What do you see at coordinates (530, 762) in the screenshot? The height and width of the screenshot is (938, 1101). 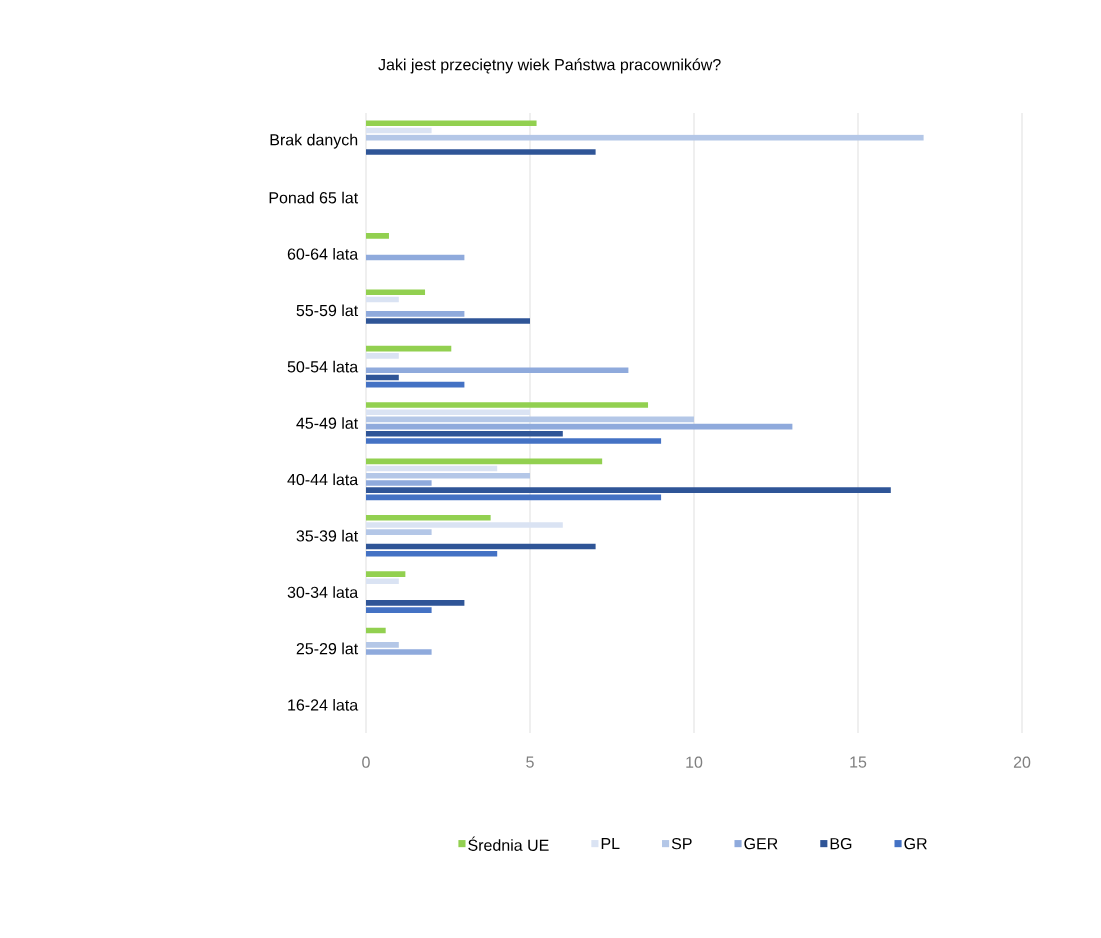 I see `x-tick-label: 5` at bounding box center [530, 762].